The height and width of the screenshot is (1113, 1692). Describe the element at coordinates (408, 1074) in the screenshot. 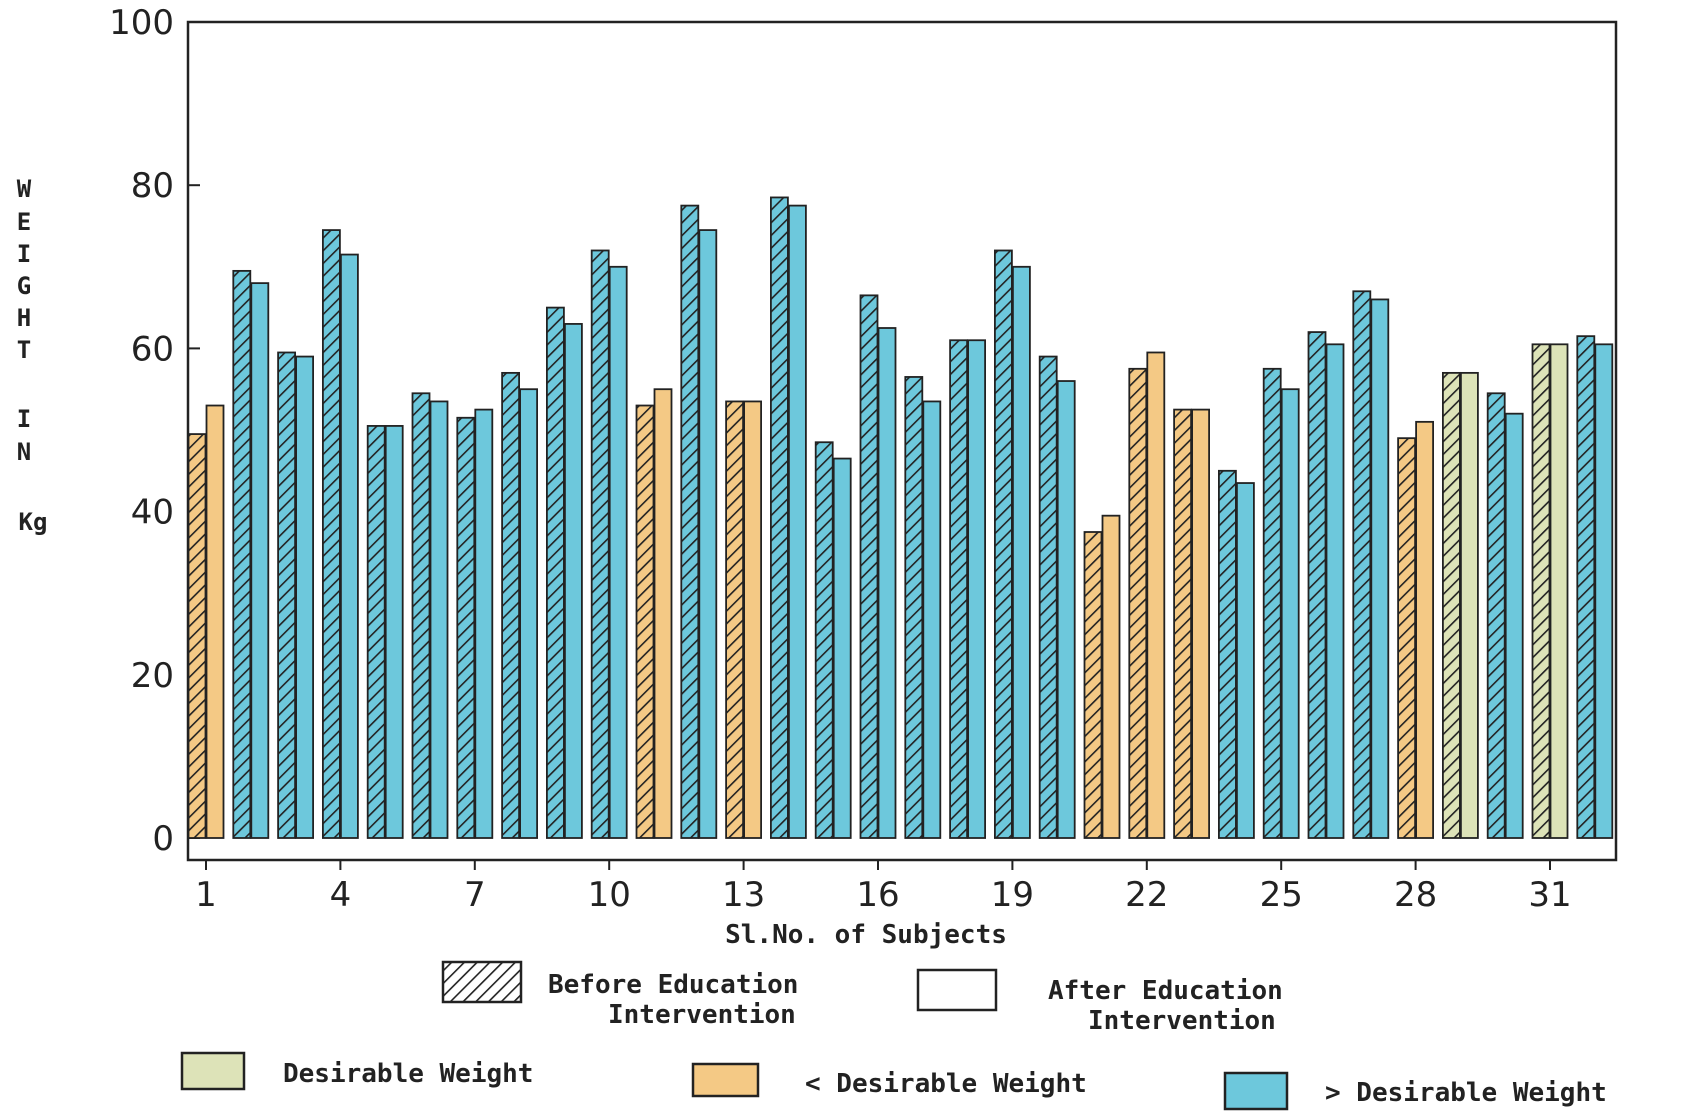

I see `legend-label-desirable: Desirable Weight` at that location.